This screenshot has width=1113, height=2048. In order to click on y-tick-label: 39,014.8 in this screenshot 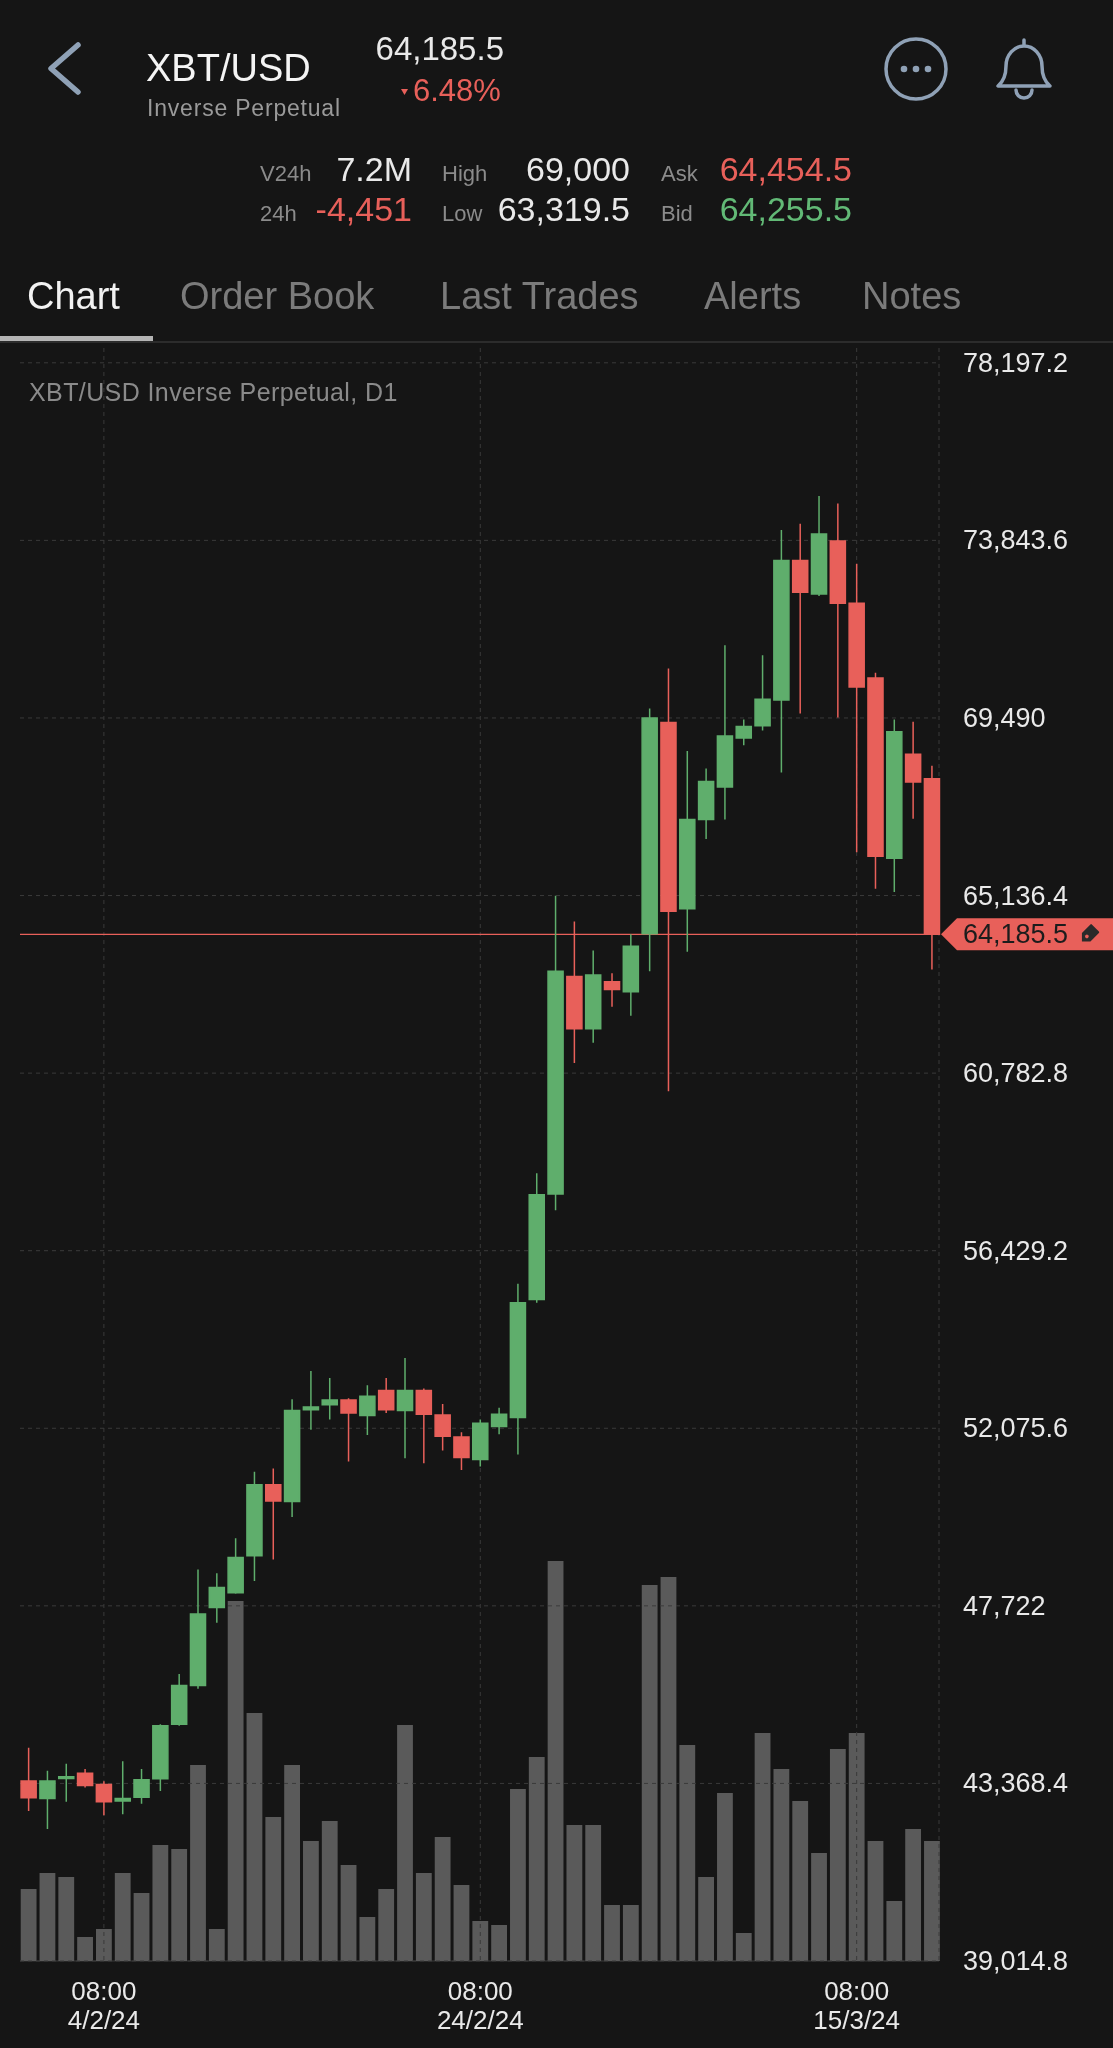, I will do `click(1016, 1961)`.